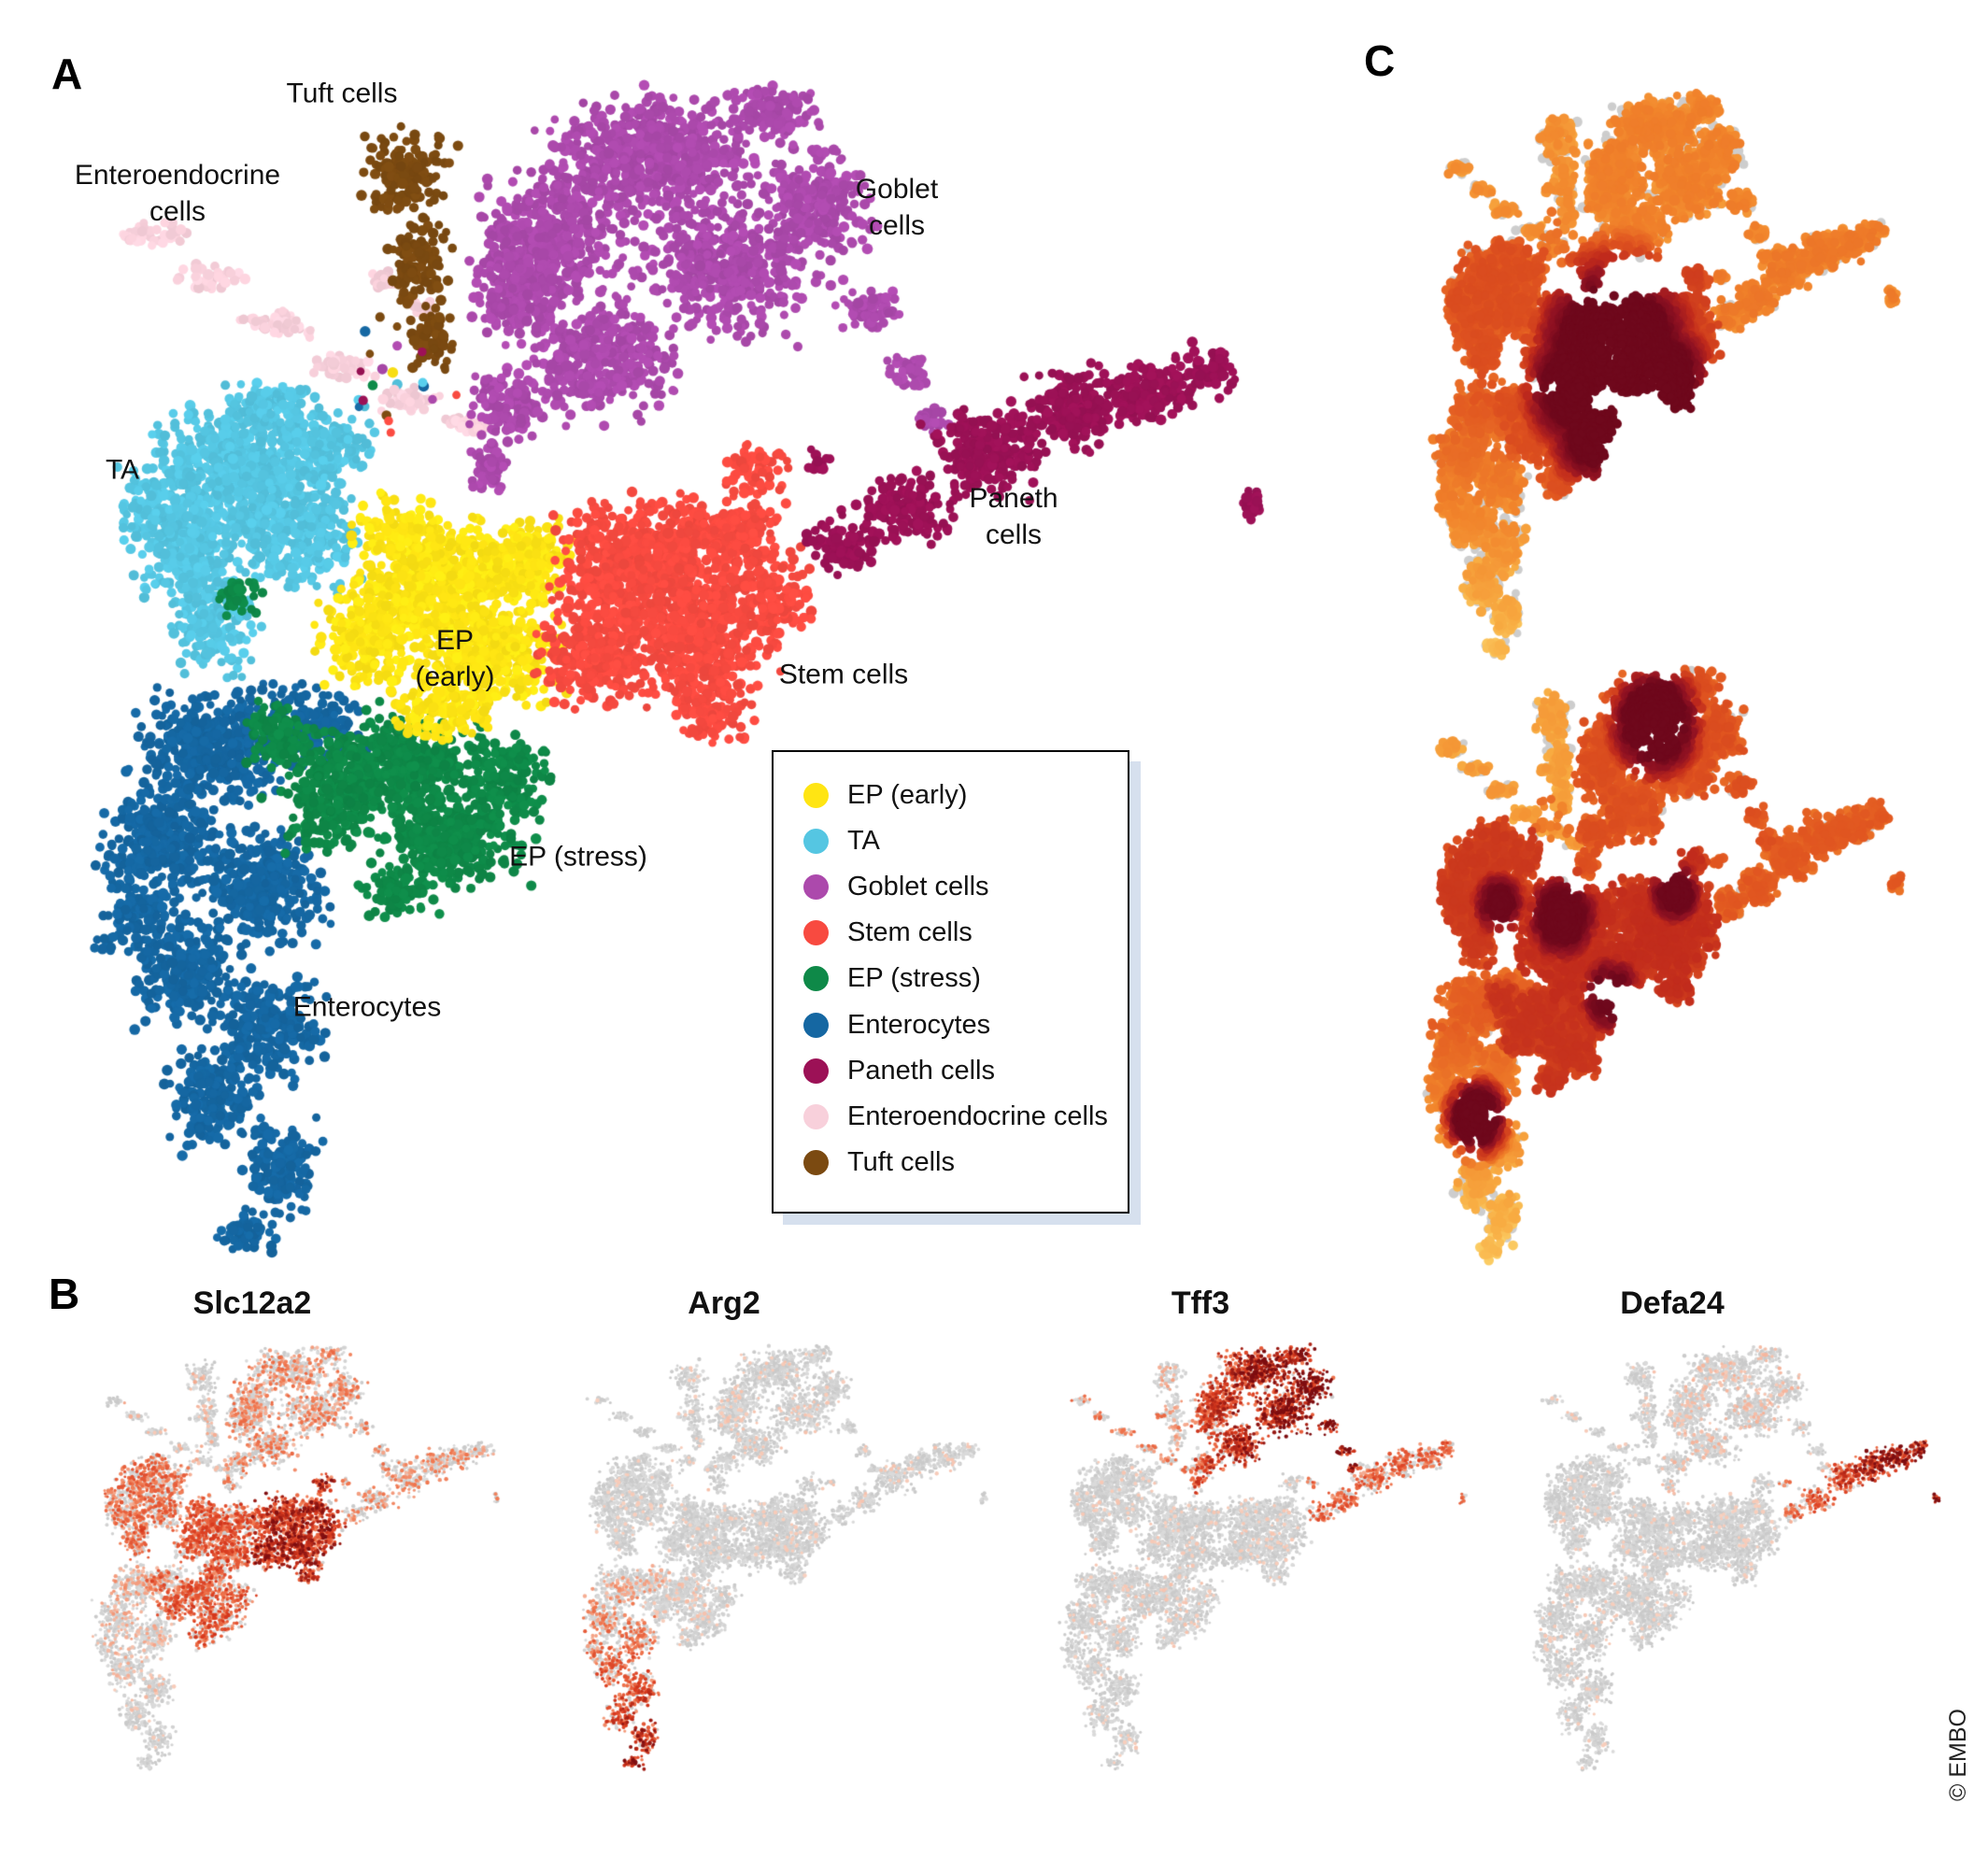 The image size is (1988, 1860). I want to click on legend-swatch-ep_stress, so click(816, 979).